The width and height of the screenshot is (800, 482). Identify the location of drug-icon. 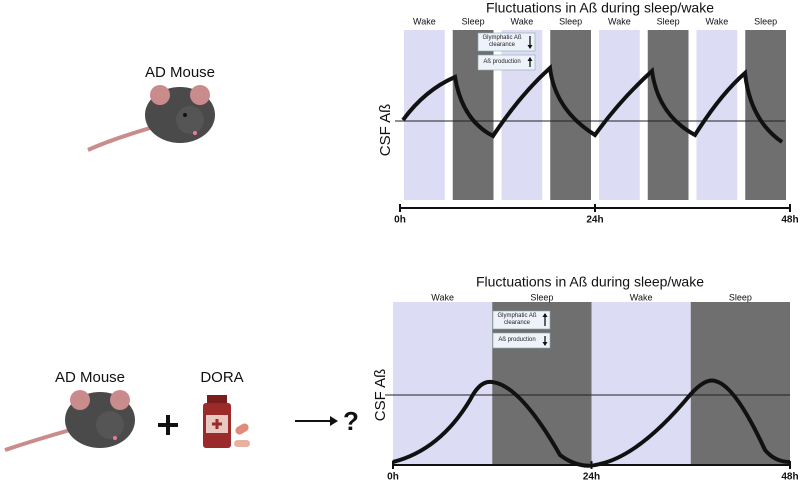
(226, 421).